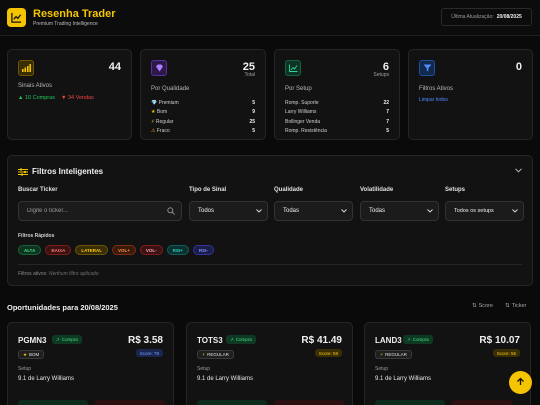 This screenshot has width=540, height=405. What do you see at coordinates (433, 100) in the screenshot?
I see `clear-filters-link: Limpar todos` at bounding box center [433, 100].